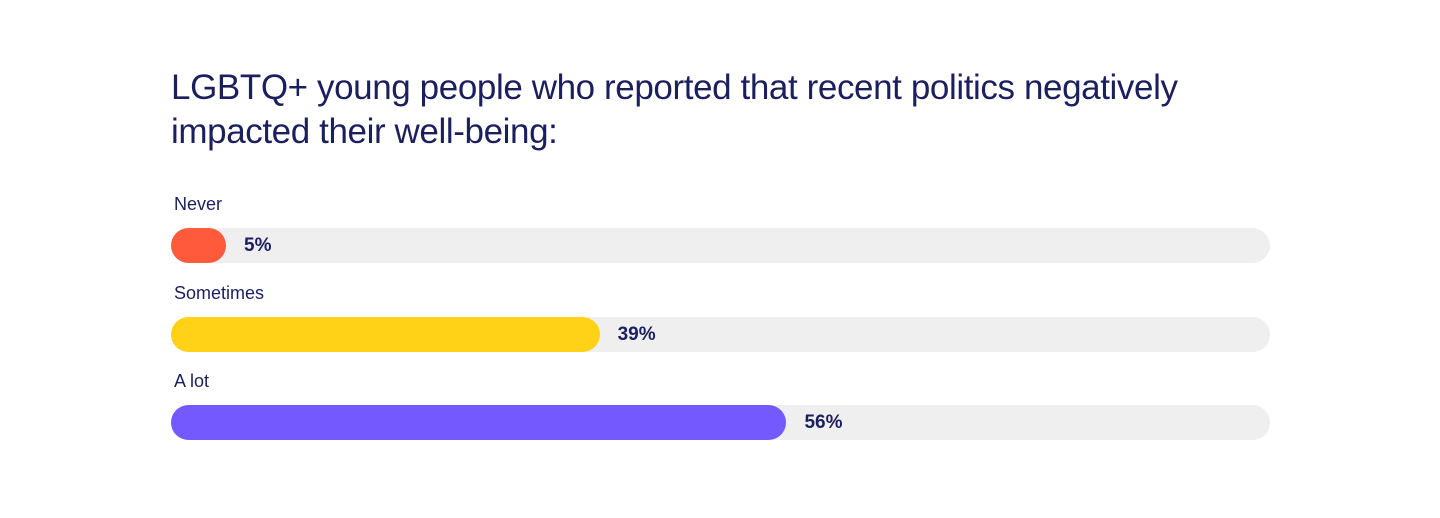 The width and height of the screenshot is (1440, 518). I want to click on bar-value-sometimes: 39%, so click(636, 334).